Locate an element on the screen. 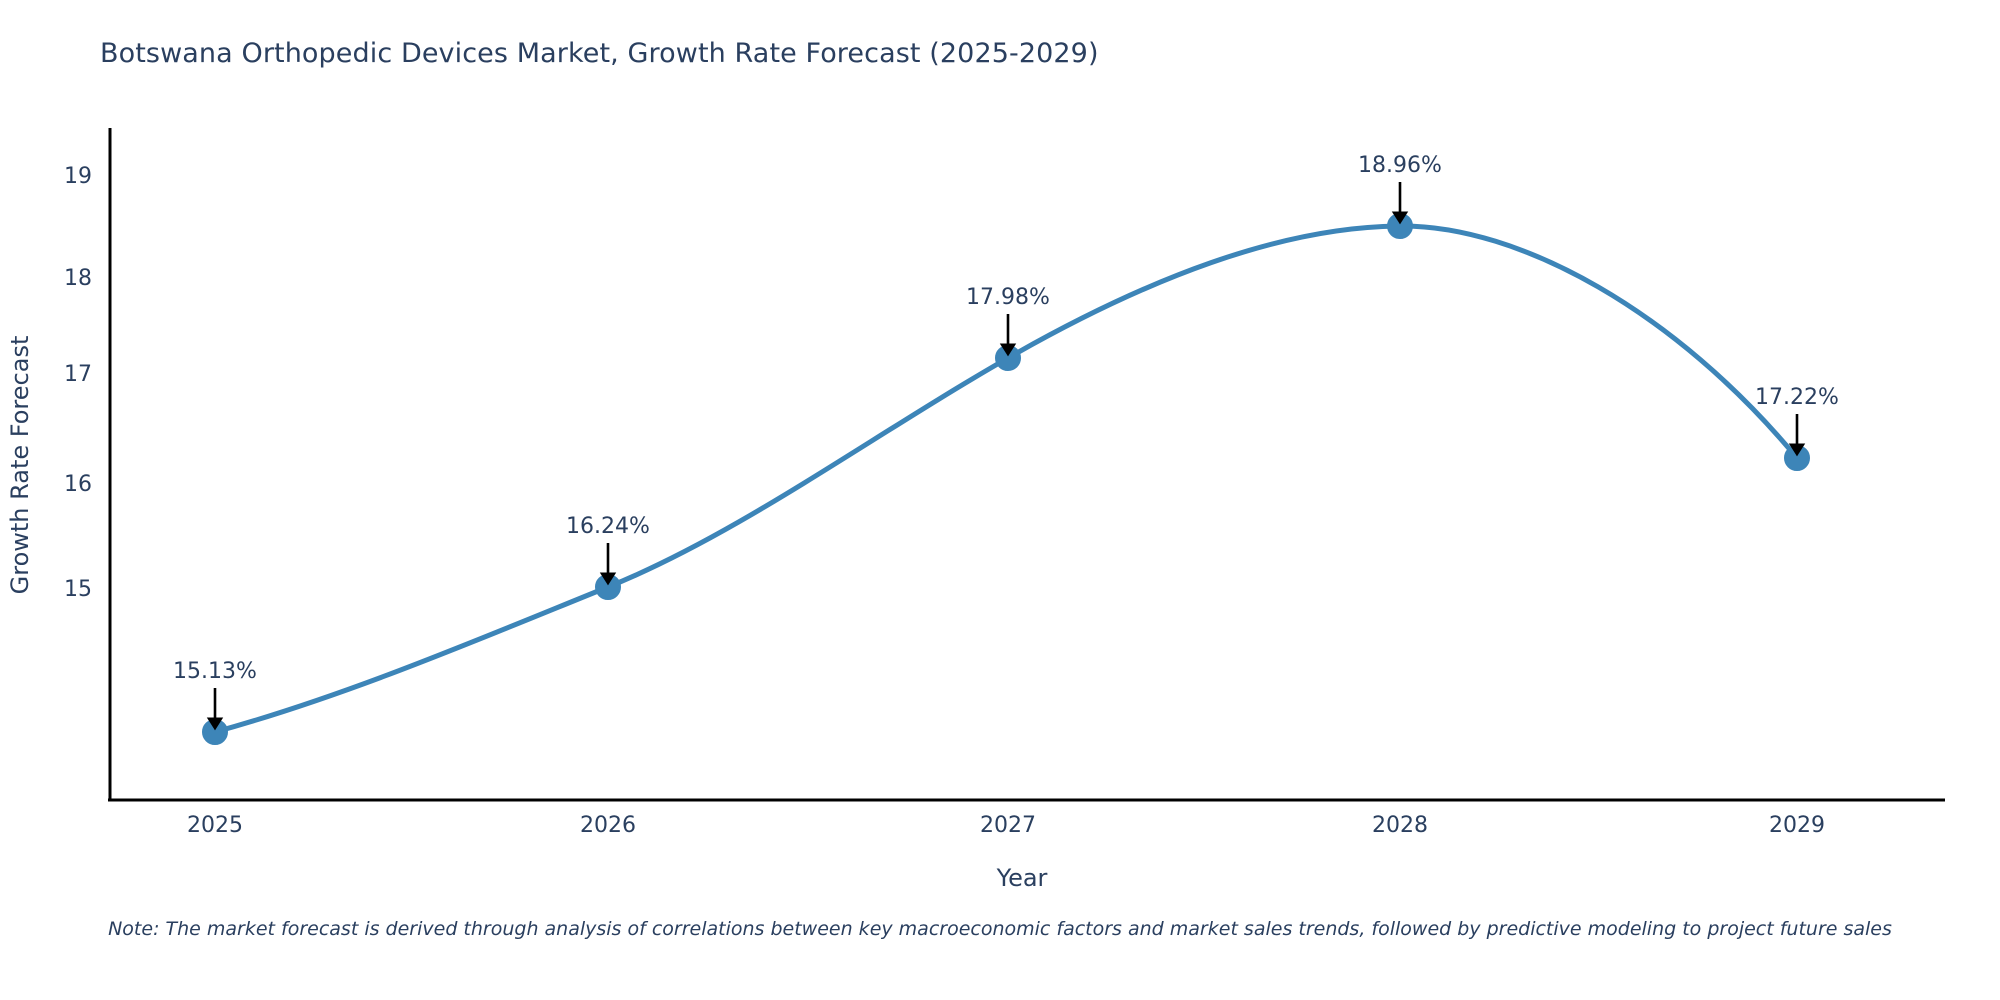 The width and height of the screenshot is (2000, 1000). x-tick-label-2027: 2027 is located at coordinates (1008, 825).